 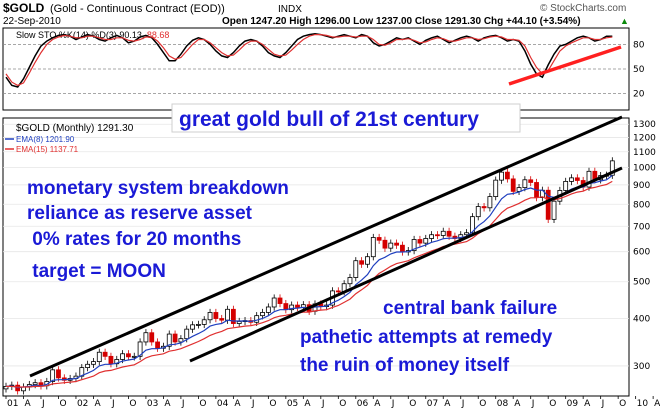 What do you see at coordinates (644, 153) in the screenshot?
I see `price-tick-label: 1100` at bounding box center [644, 153].